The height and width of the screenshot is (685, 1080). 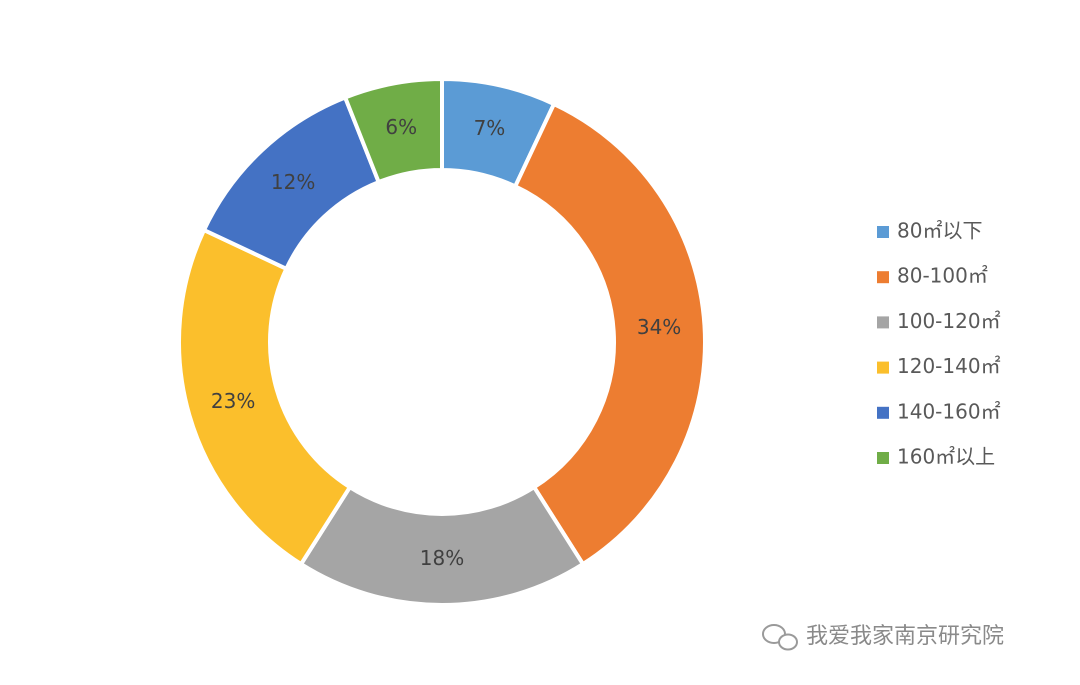 What do you see at coordinates (949, 411) in the screenshot?
I see `legend-label: 140-160㎡` at bounding box center [949, 411].